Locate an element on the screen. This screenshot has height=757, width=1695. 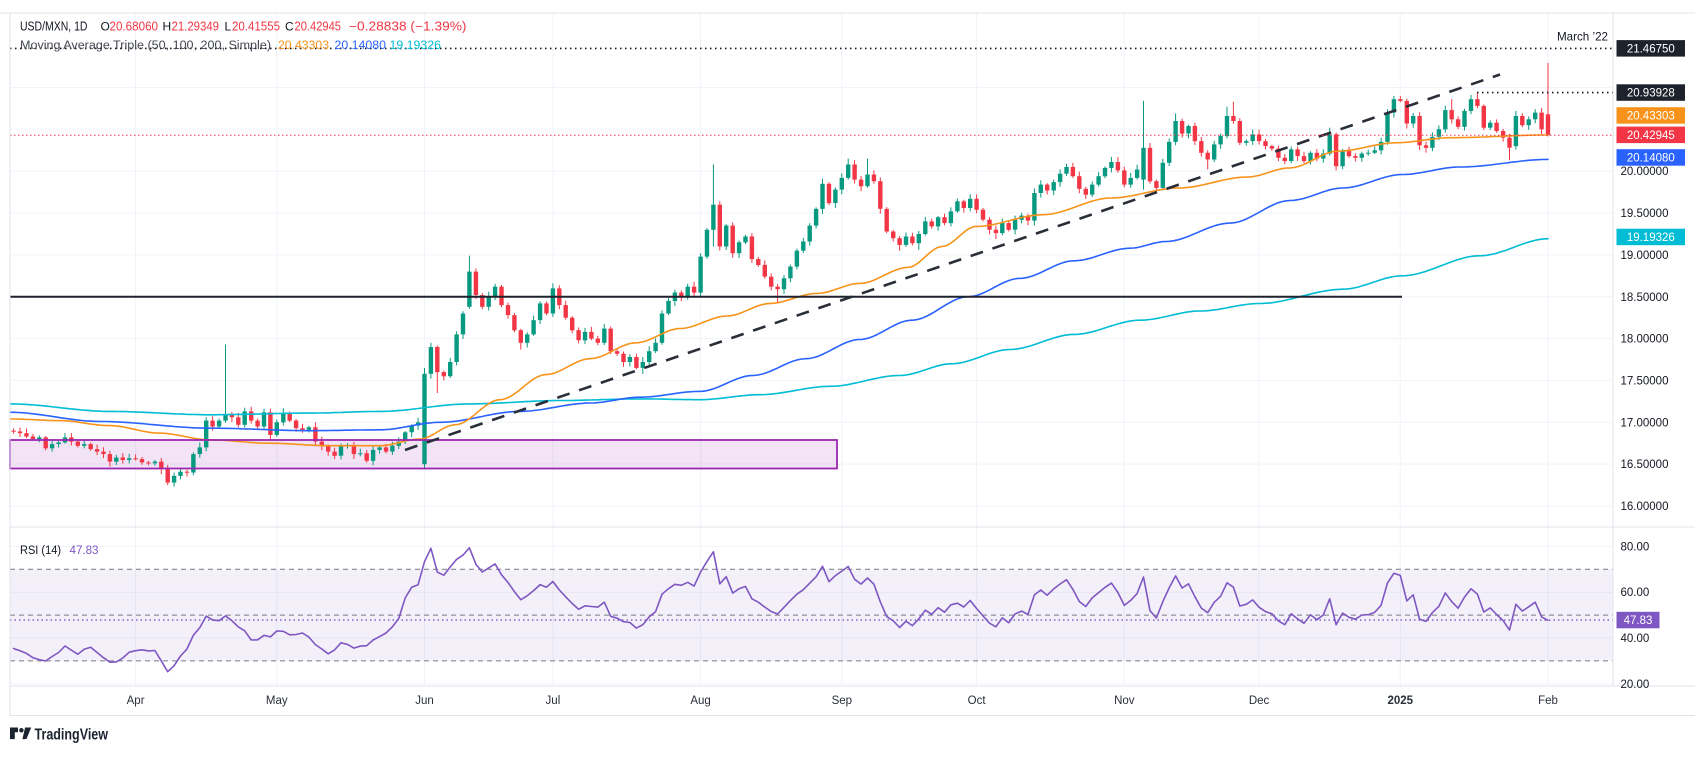
svg-text: Aug is located at coordinates (700, 701).